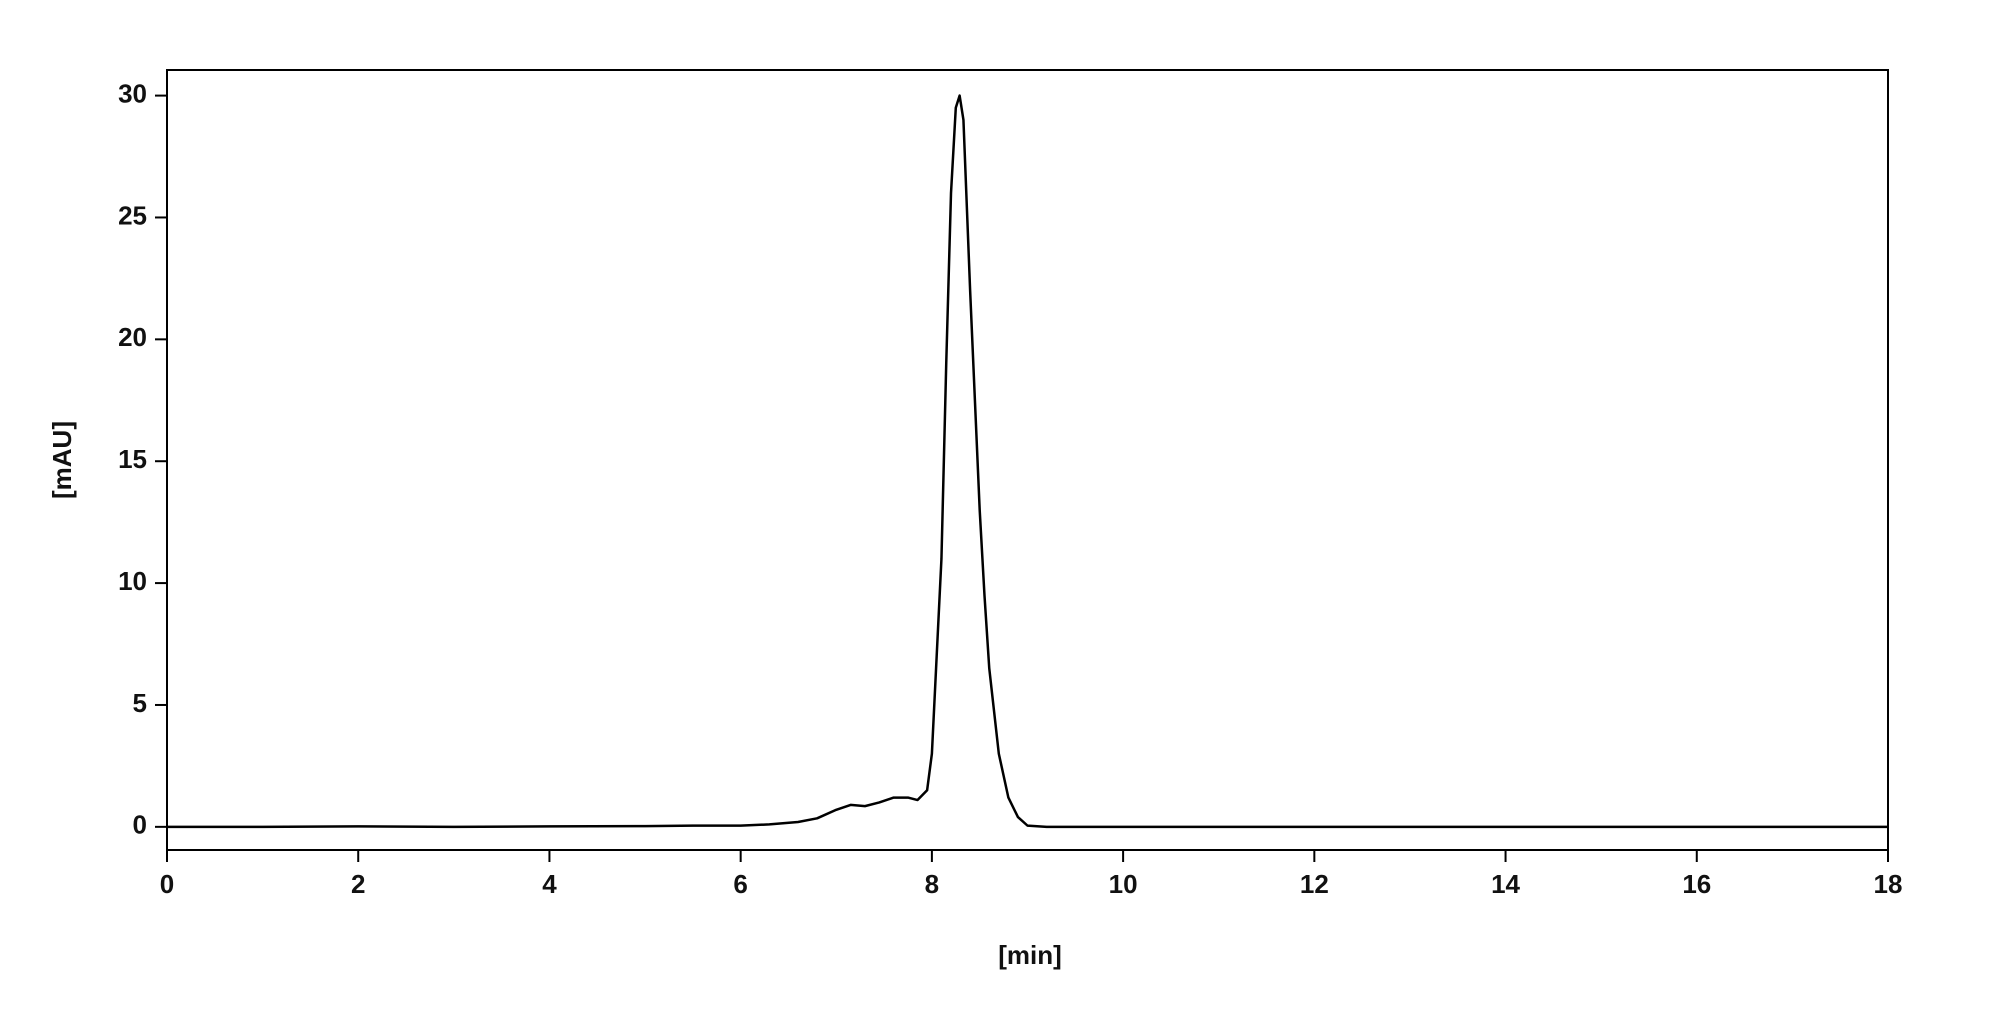 The height and width of the screenshot is (1019, 1999). I want to click on y-tick-label: 25, so click(132, 215).